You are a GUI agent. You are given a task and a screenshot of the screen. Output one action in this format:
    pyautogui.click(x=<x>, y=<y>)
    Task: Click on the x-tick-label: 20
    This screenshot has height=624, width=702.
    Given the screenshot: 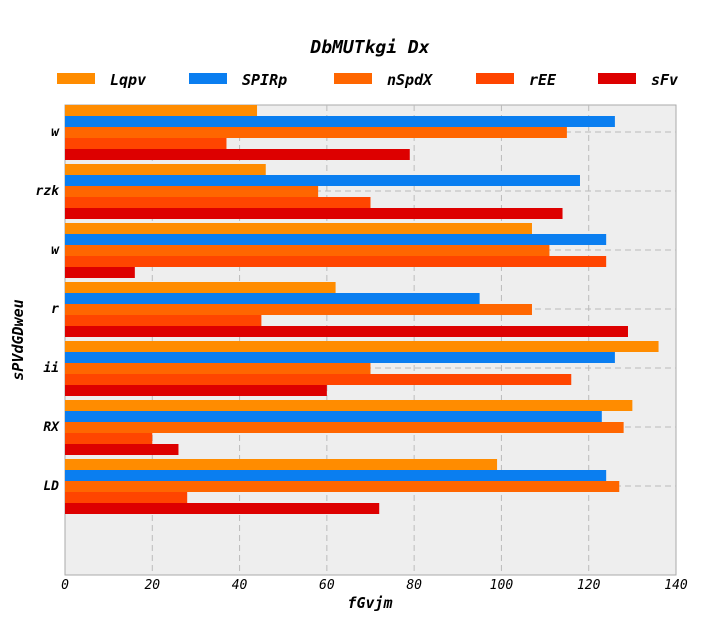 What is the action you would take?
    pyautogui.click(x=152, y=585)
    